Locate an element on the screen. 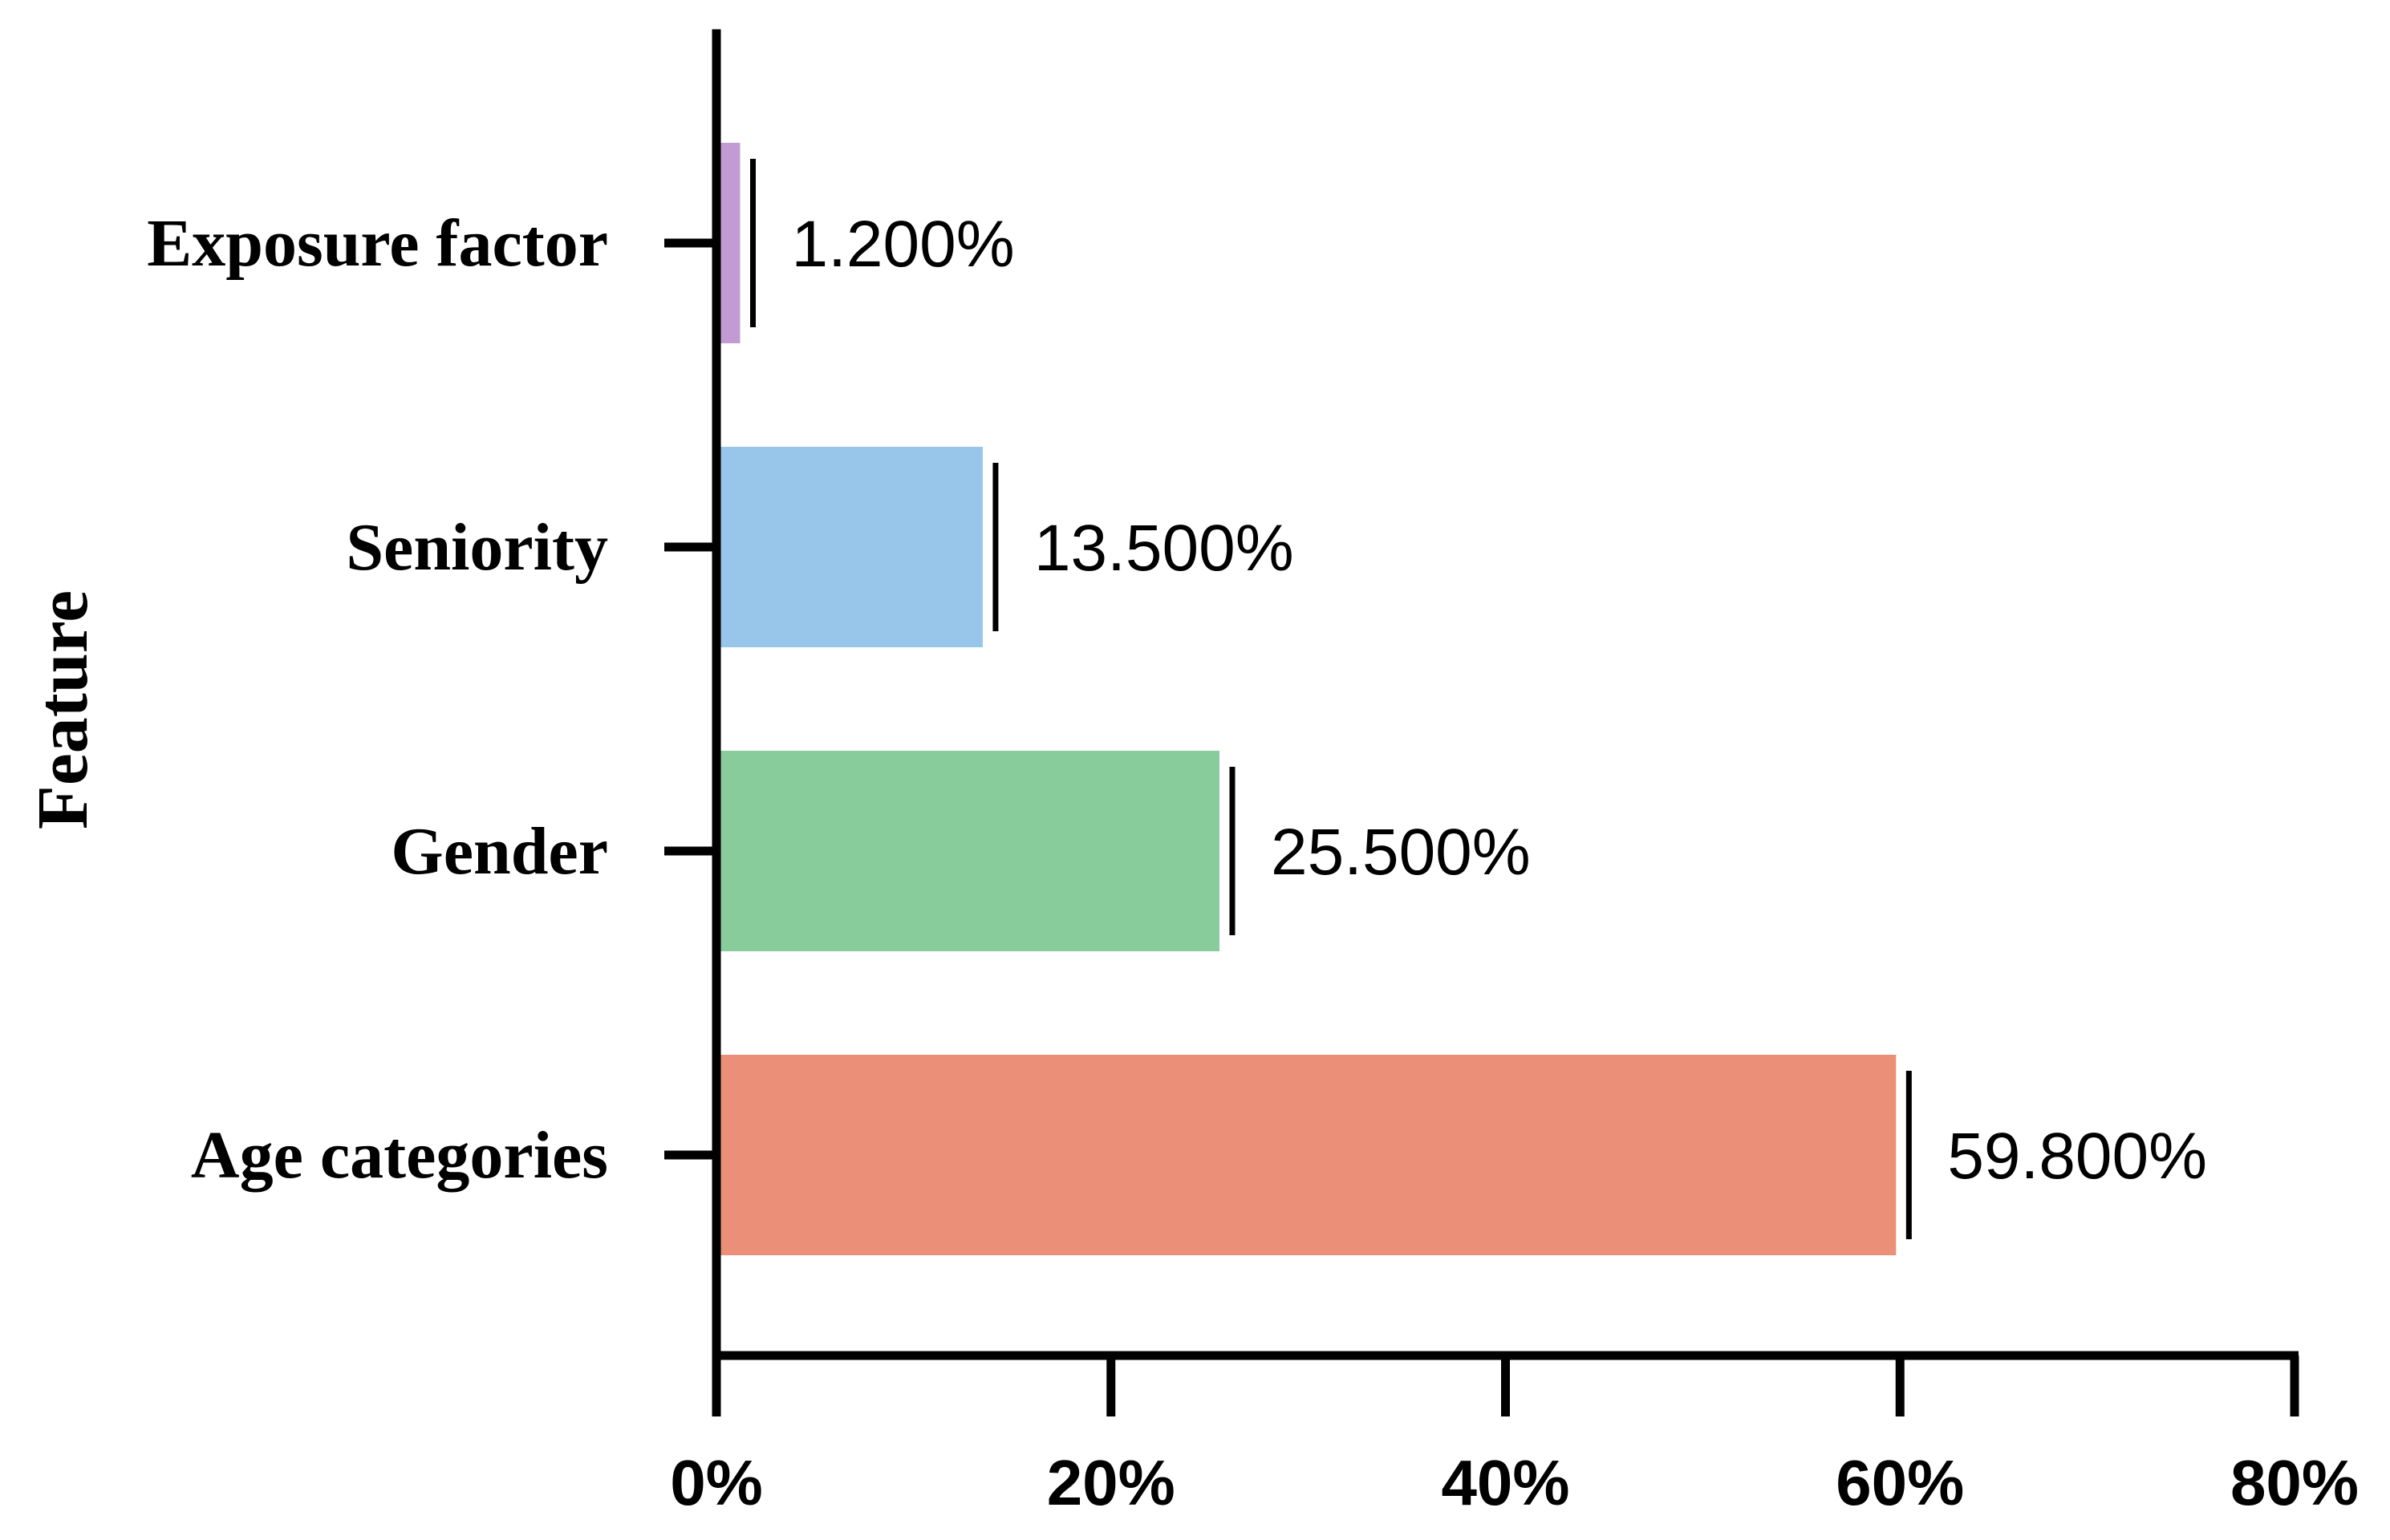  x-tick-label-0: 0% is located at coordinates (716, 1482).